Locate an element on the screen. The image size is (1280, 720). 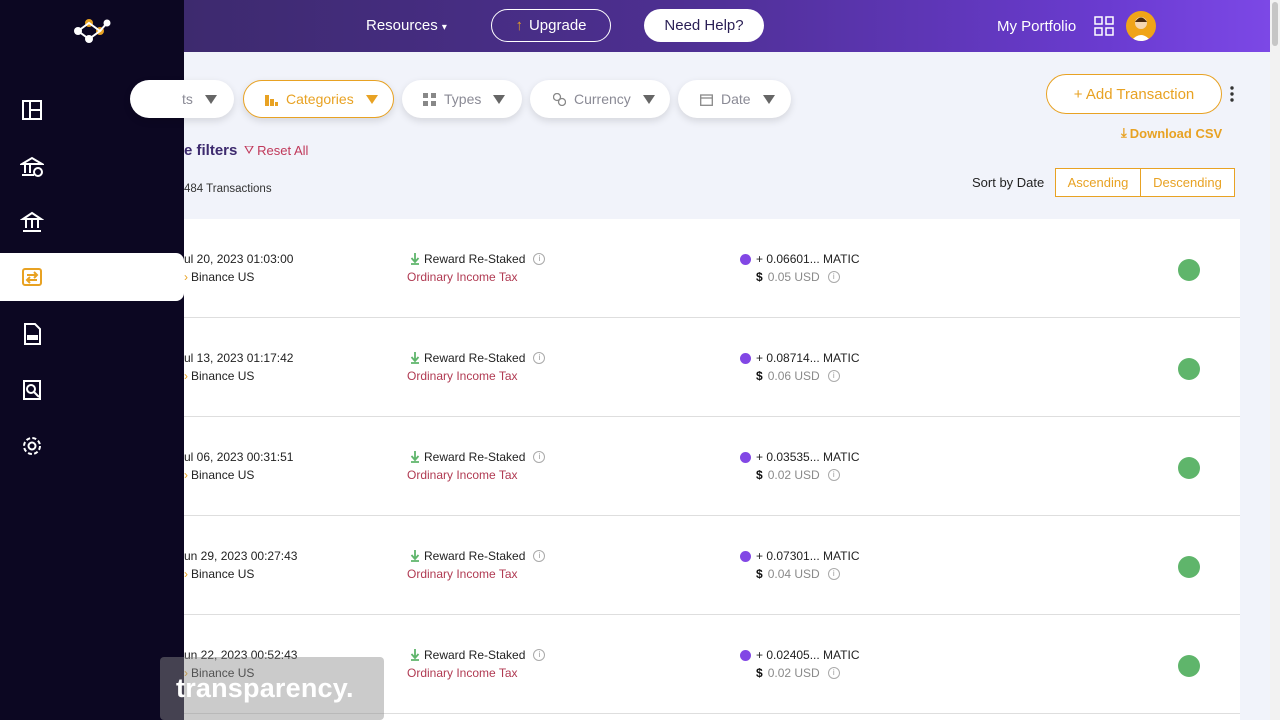
page-scrollbar is located at coordinates (1275, 360).